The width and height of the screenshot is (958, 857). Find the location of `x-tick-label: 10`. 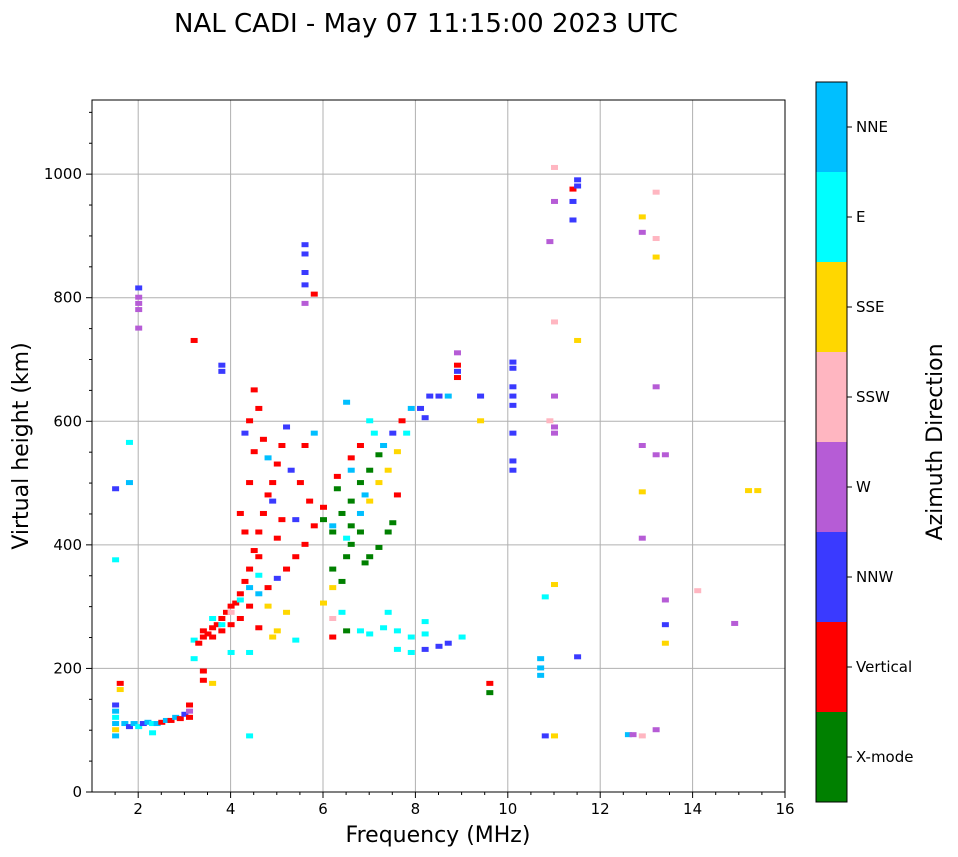

x-tick-label: 10 is located at coordinates (507, 809).